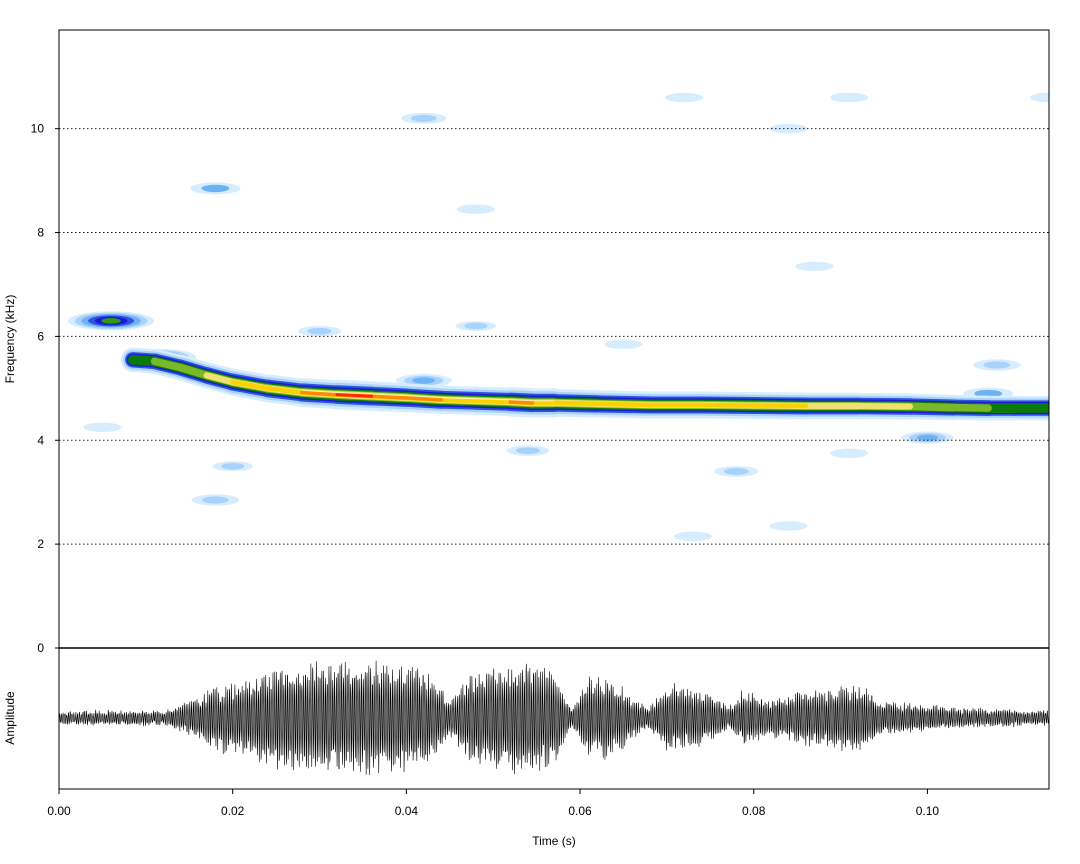 The width and height of the screenshot is (1080, 864). I want to click on x-axis-label: Time (s), so click(554, 841).